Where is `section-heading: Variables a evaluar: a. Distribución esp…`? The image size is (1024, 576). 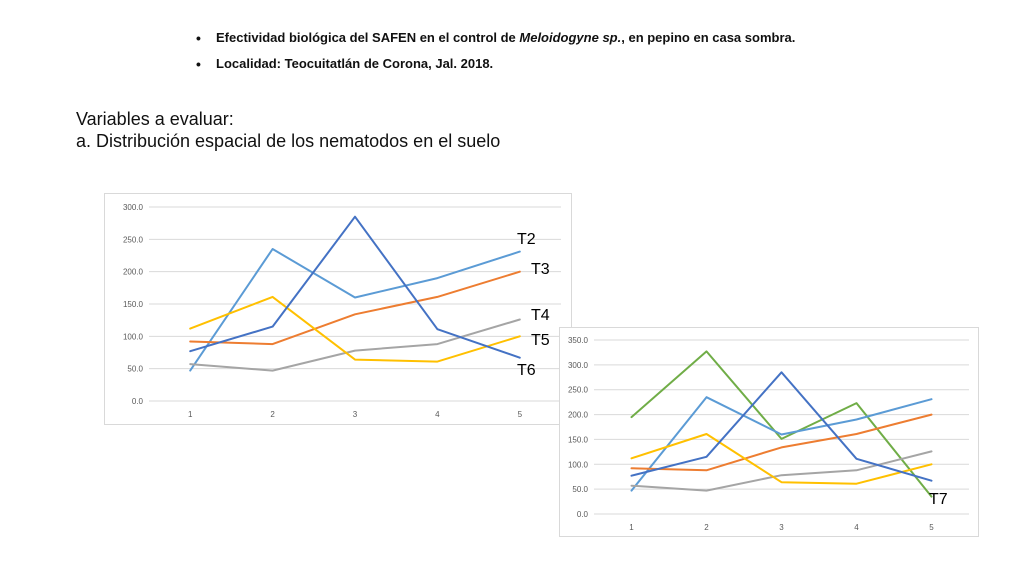
section-heading: Variables a evaluar: a. Distribución esp… is located at coordinates (288, 130).